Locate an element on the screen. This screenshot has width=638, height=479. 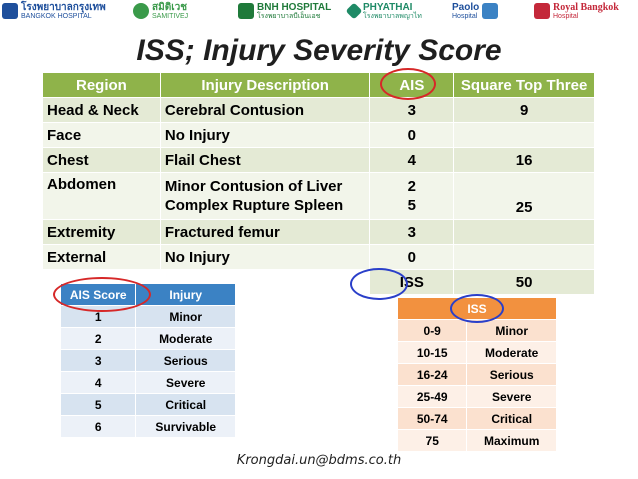
injury-cell: Minor is located at coordinates (185, 316).